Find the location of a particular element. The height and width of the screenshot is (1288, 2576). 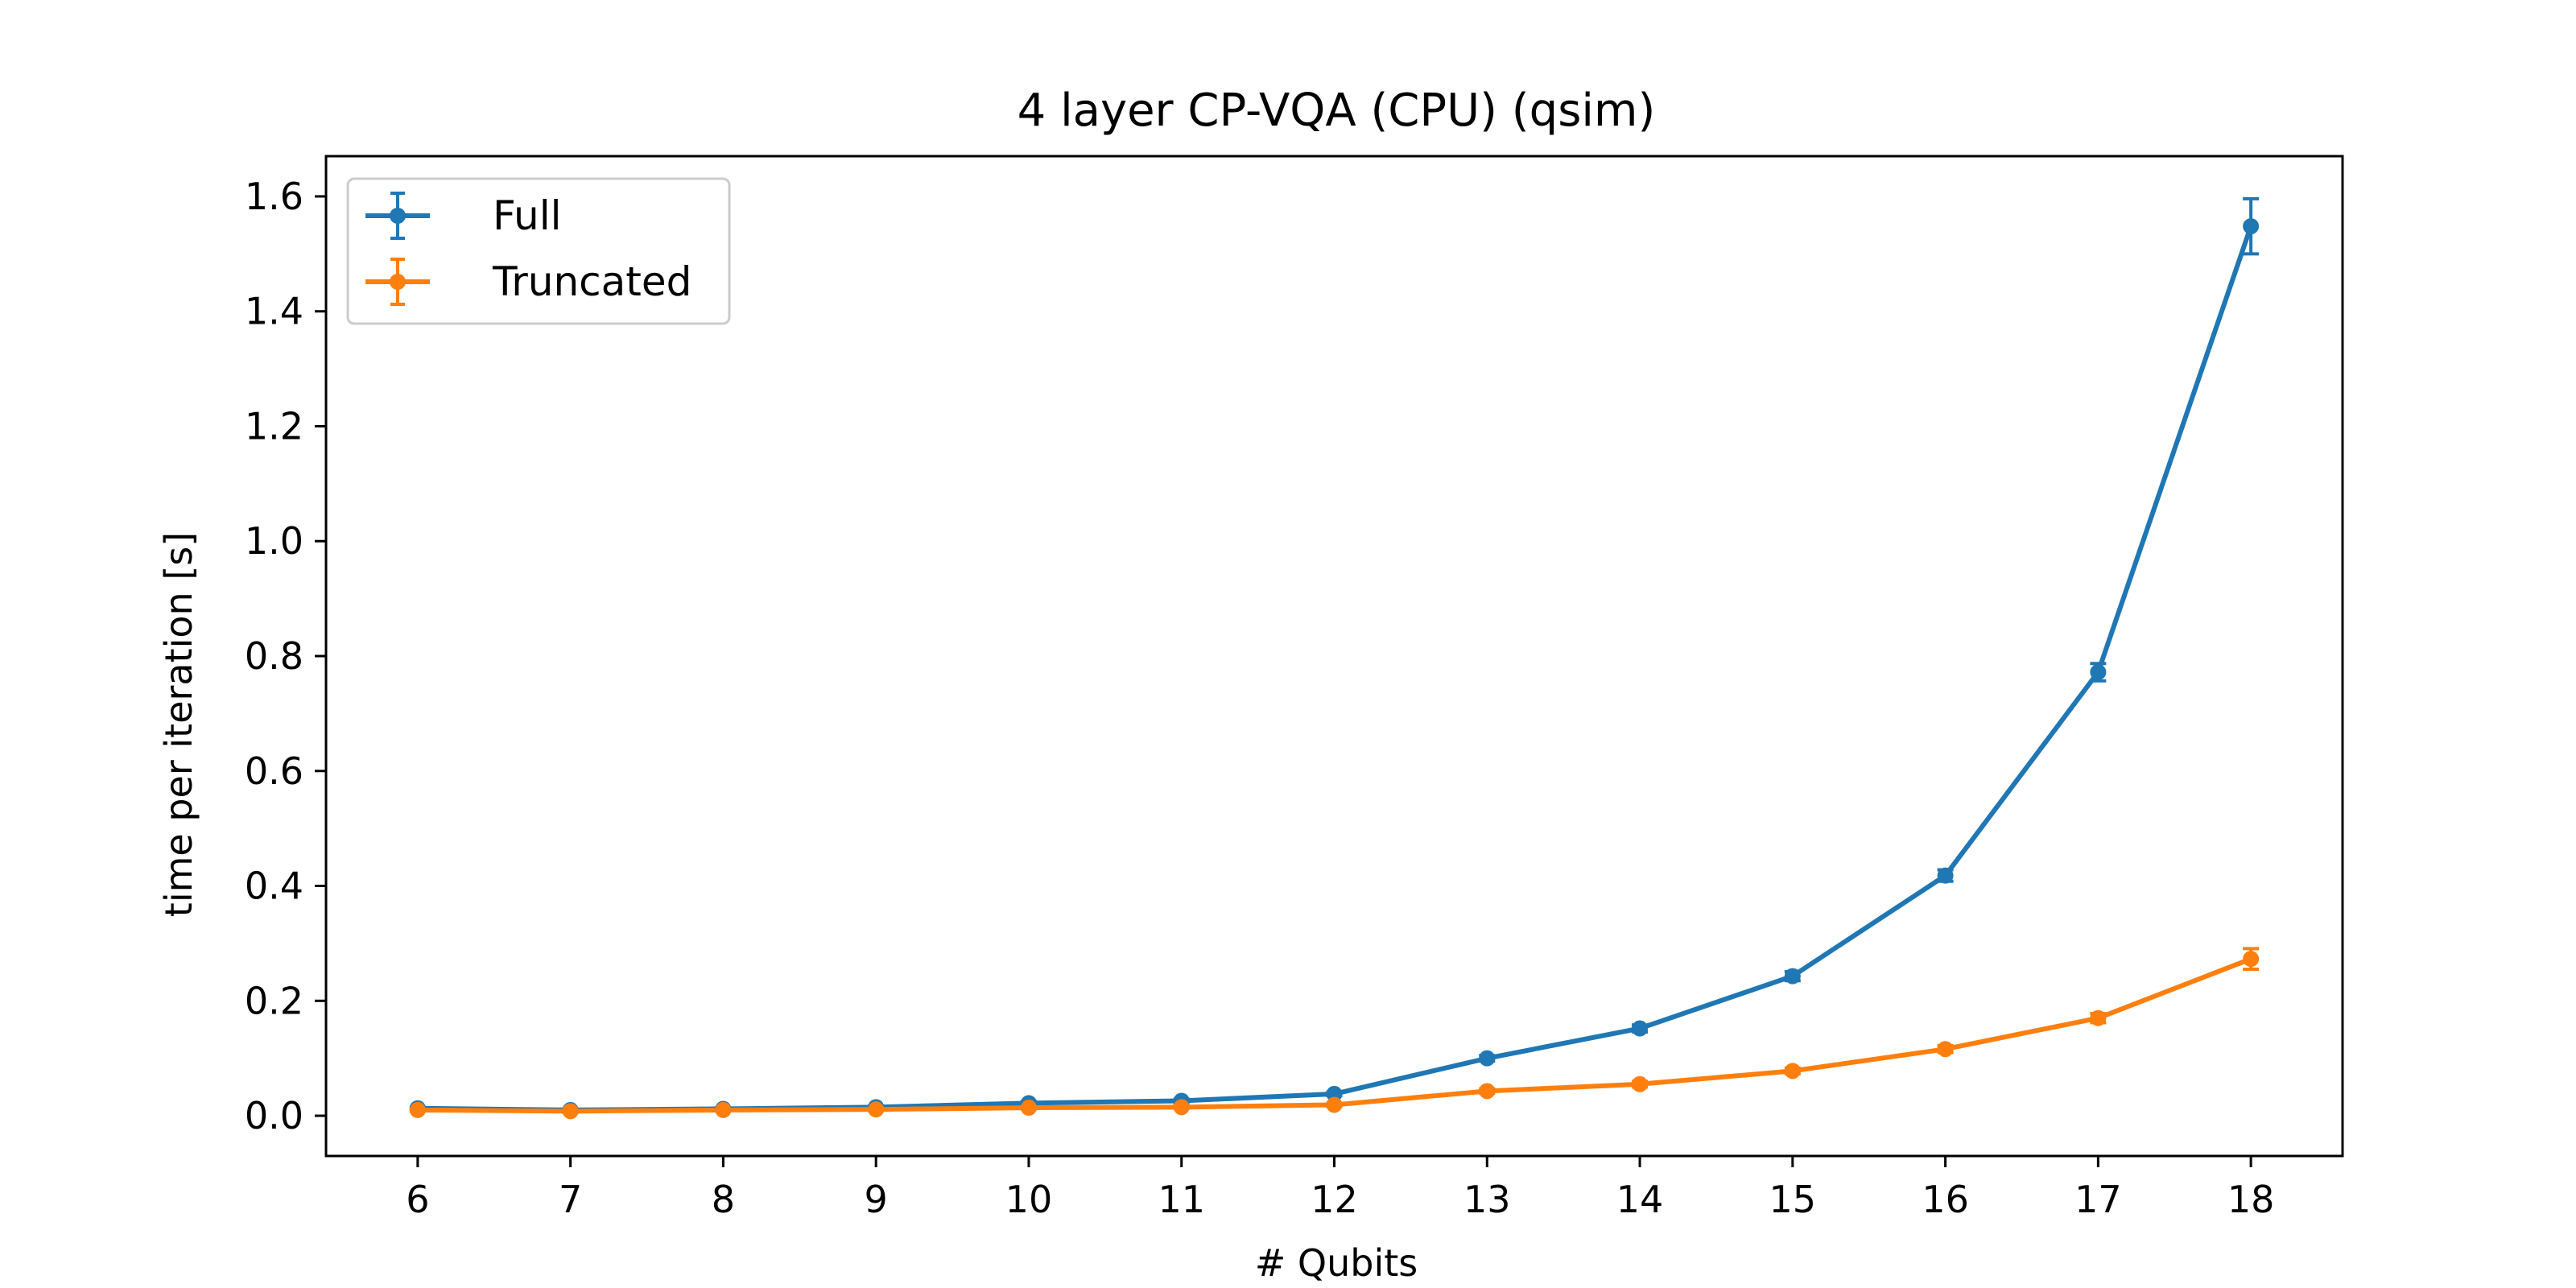

x-tick-label: 10 is located at coordinates (1029, 1199).